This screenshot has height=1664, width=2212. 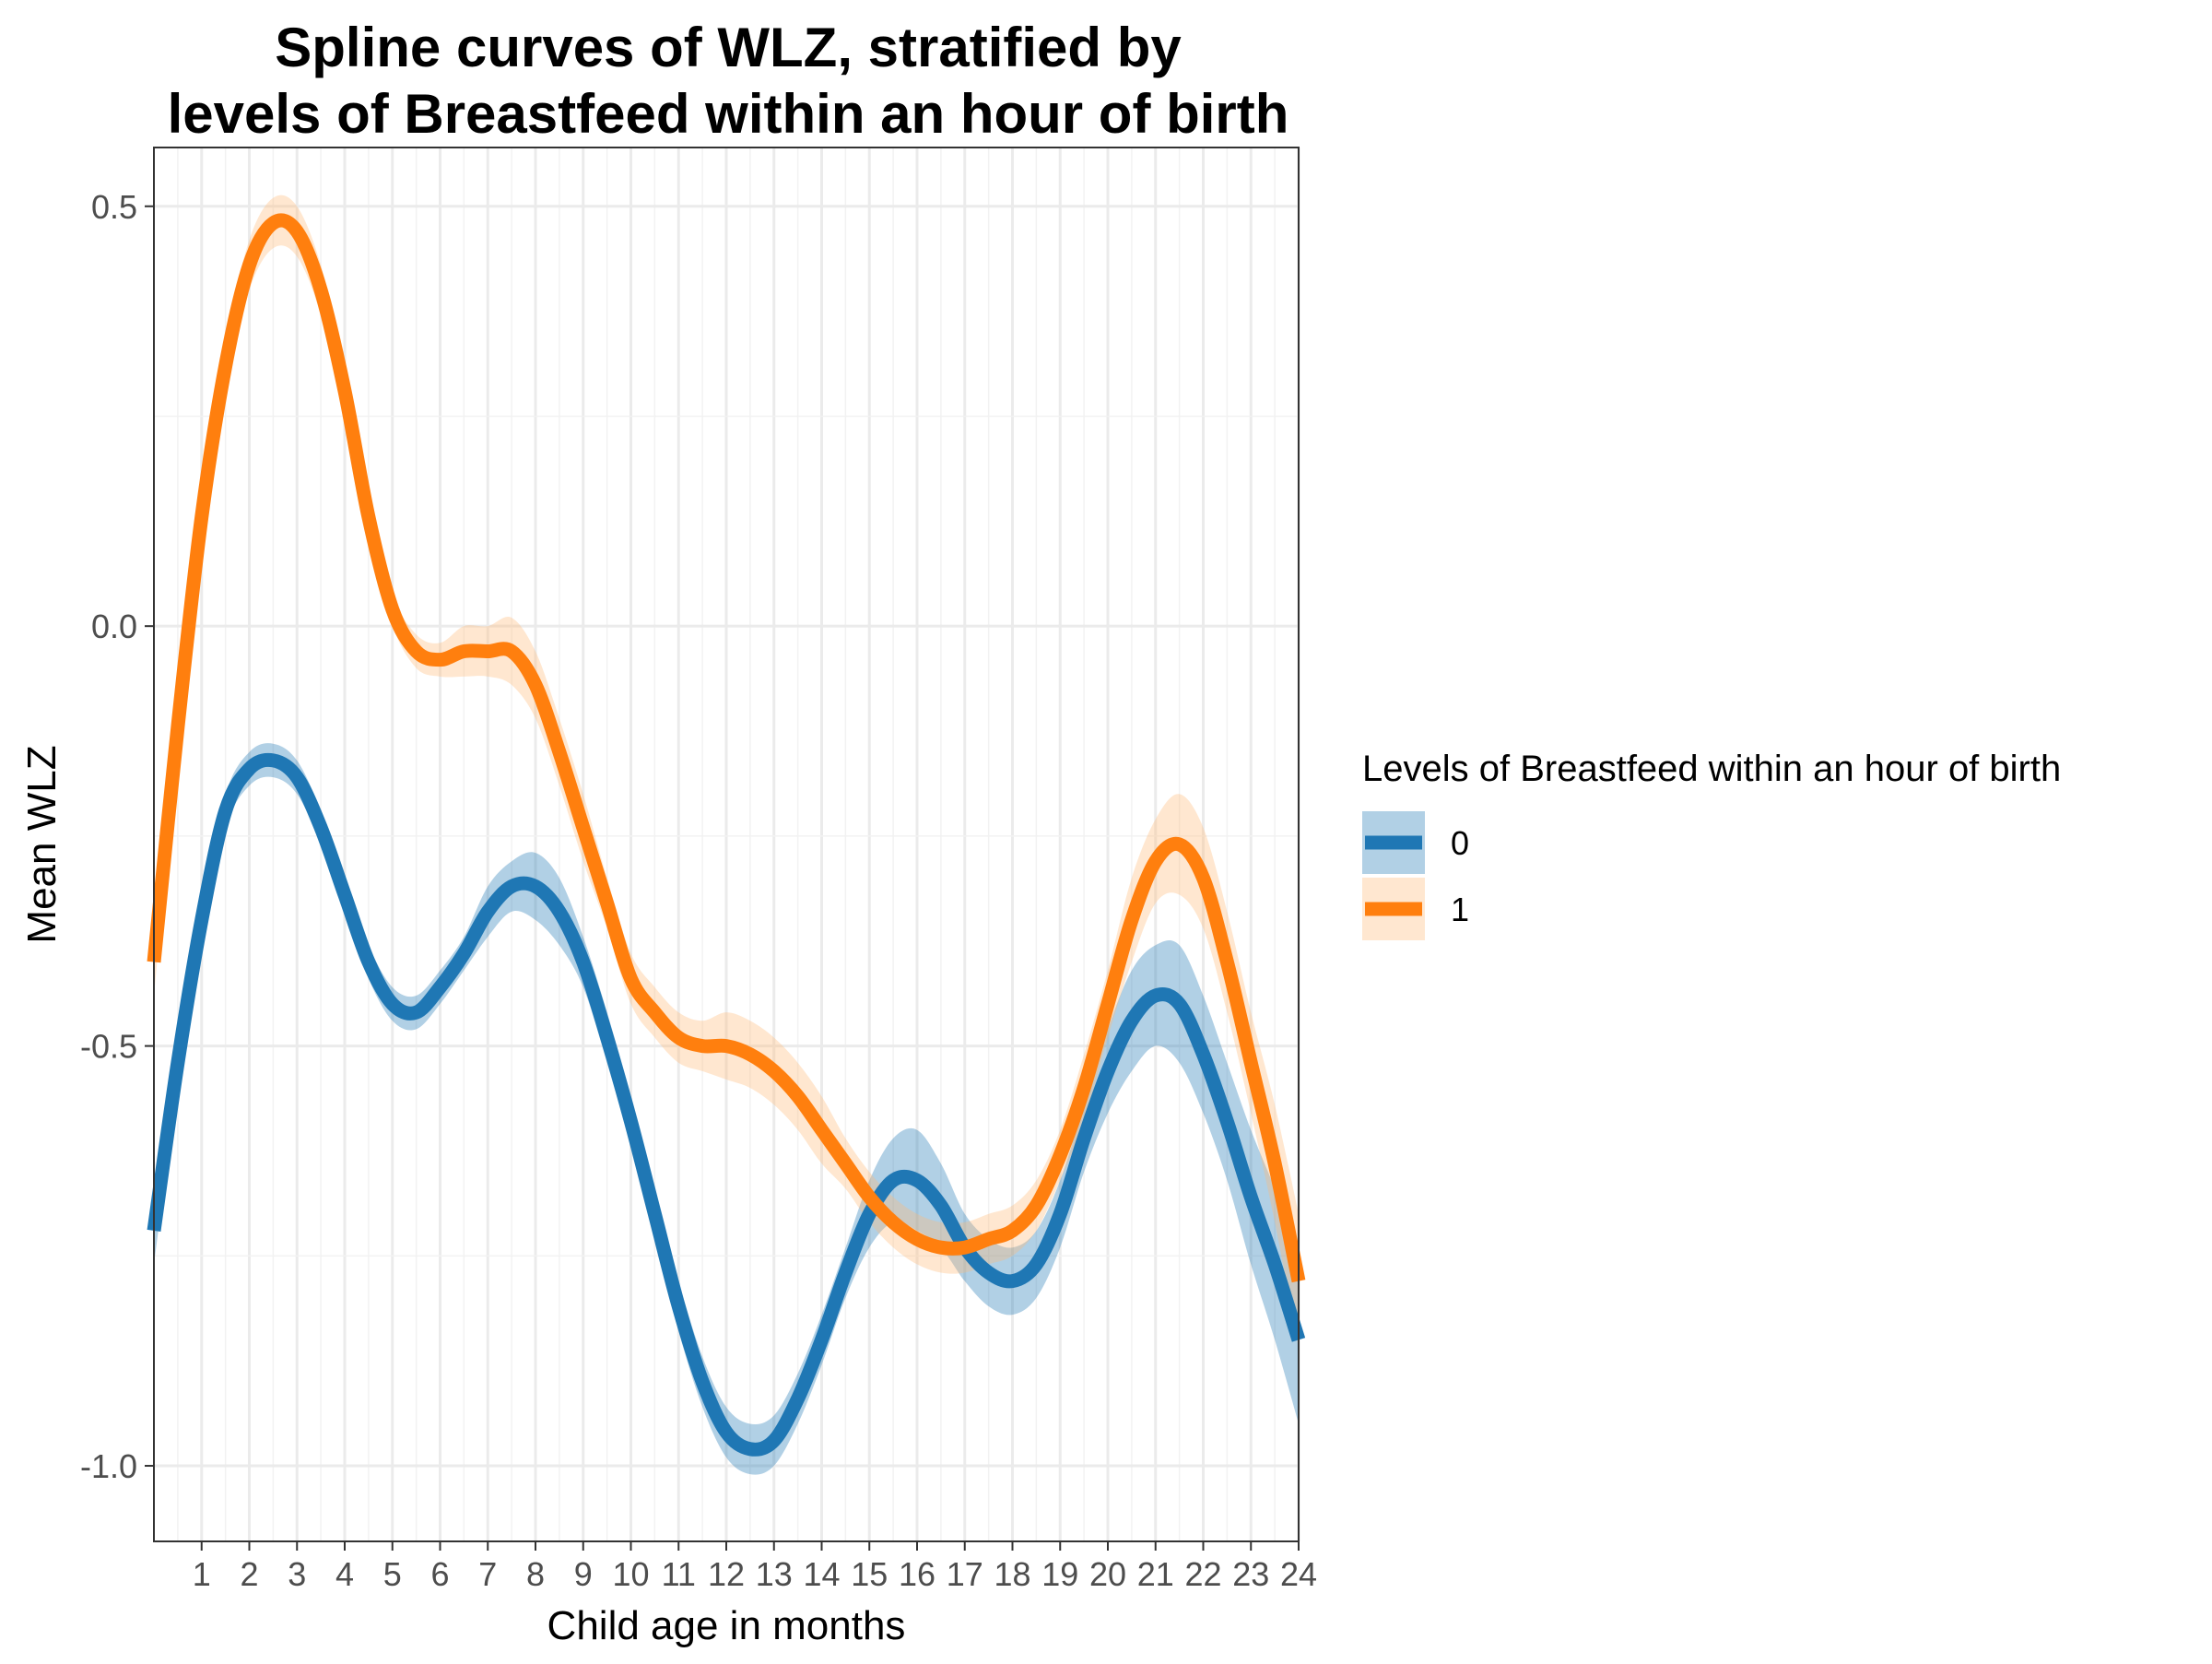 What do you see at coordinates (965, 1574) in the screenshot?
I see `x-tick-label: 17` at bounding box center [965, 1574].